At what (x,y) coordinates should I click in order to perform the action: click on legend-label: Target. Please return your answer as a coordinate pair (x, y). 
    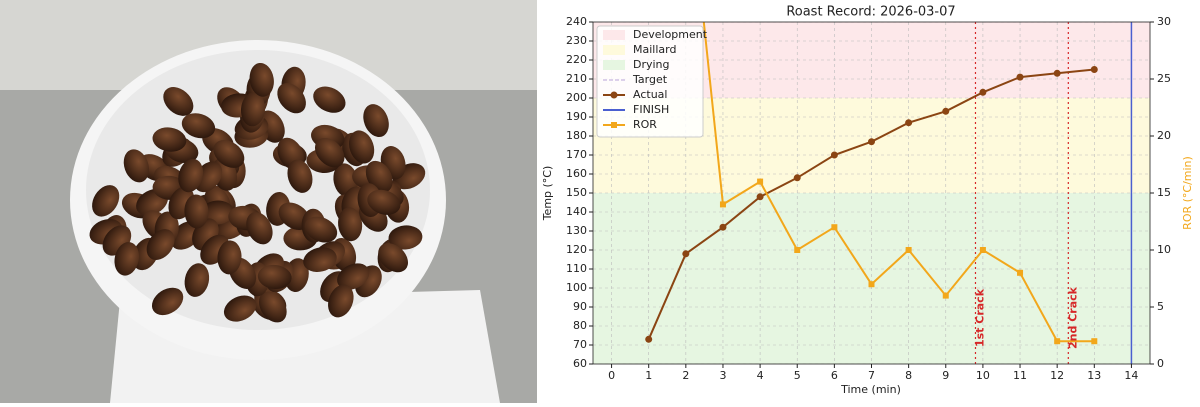
    Looking at the image, I should click on (650, 79).